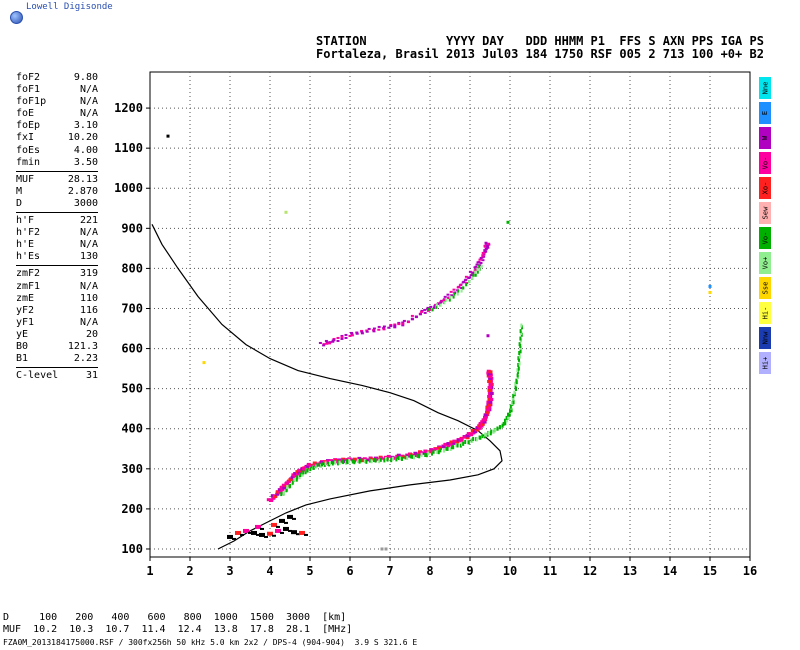  What do you see at coordinates (750, 571) in the screenshot?
I see `x-tick-label: 16` at bounding box center [750, 571].